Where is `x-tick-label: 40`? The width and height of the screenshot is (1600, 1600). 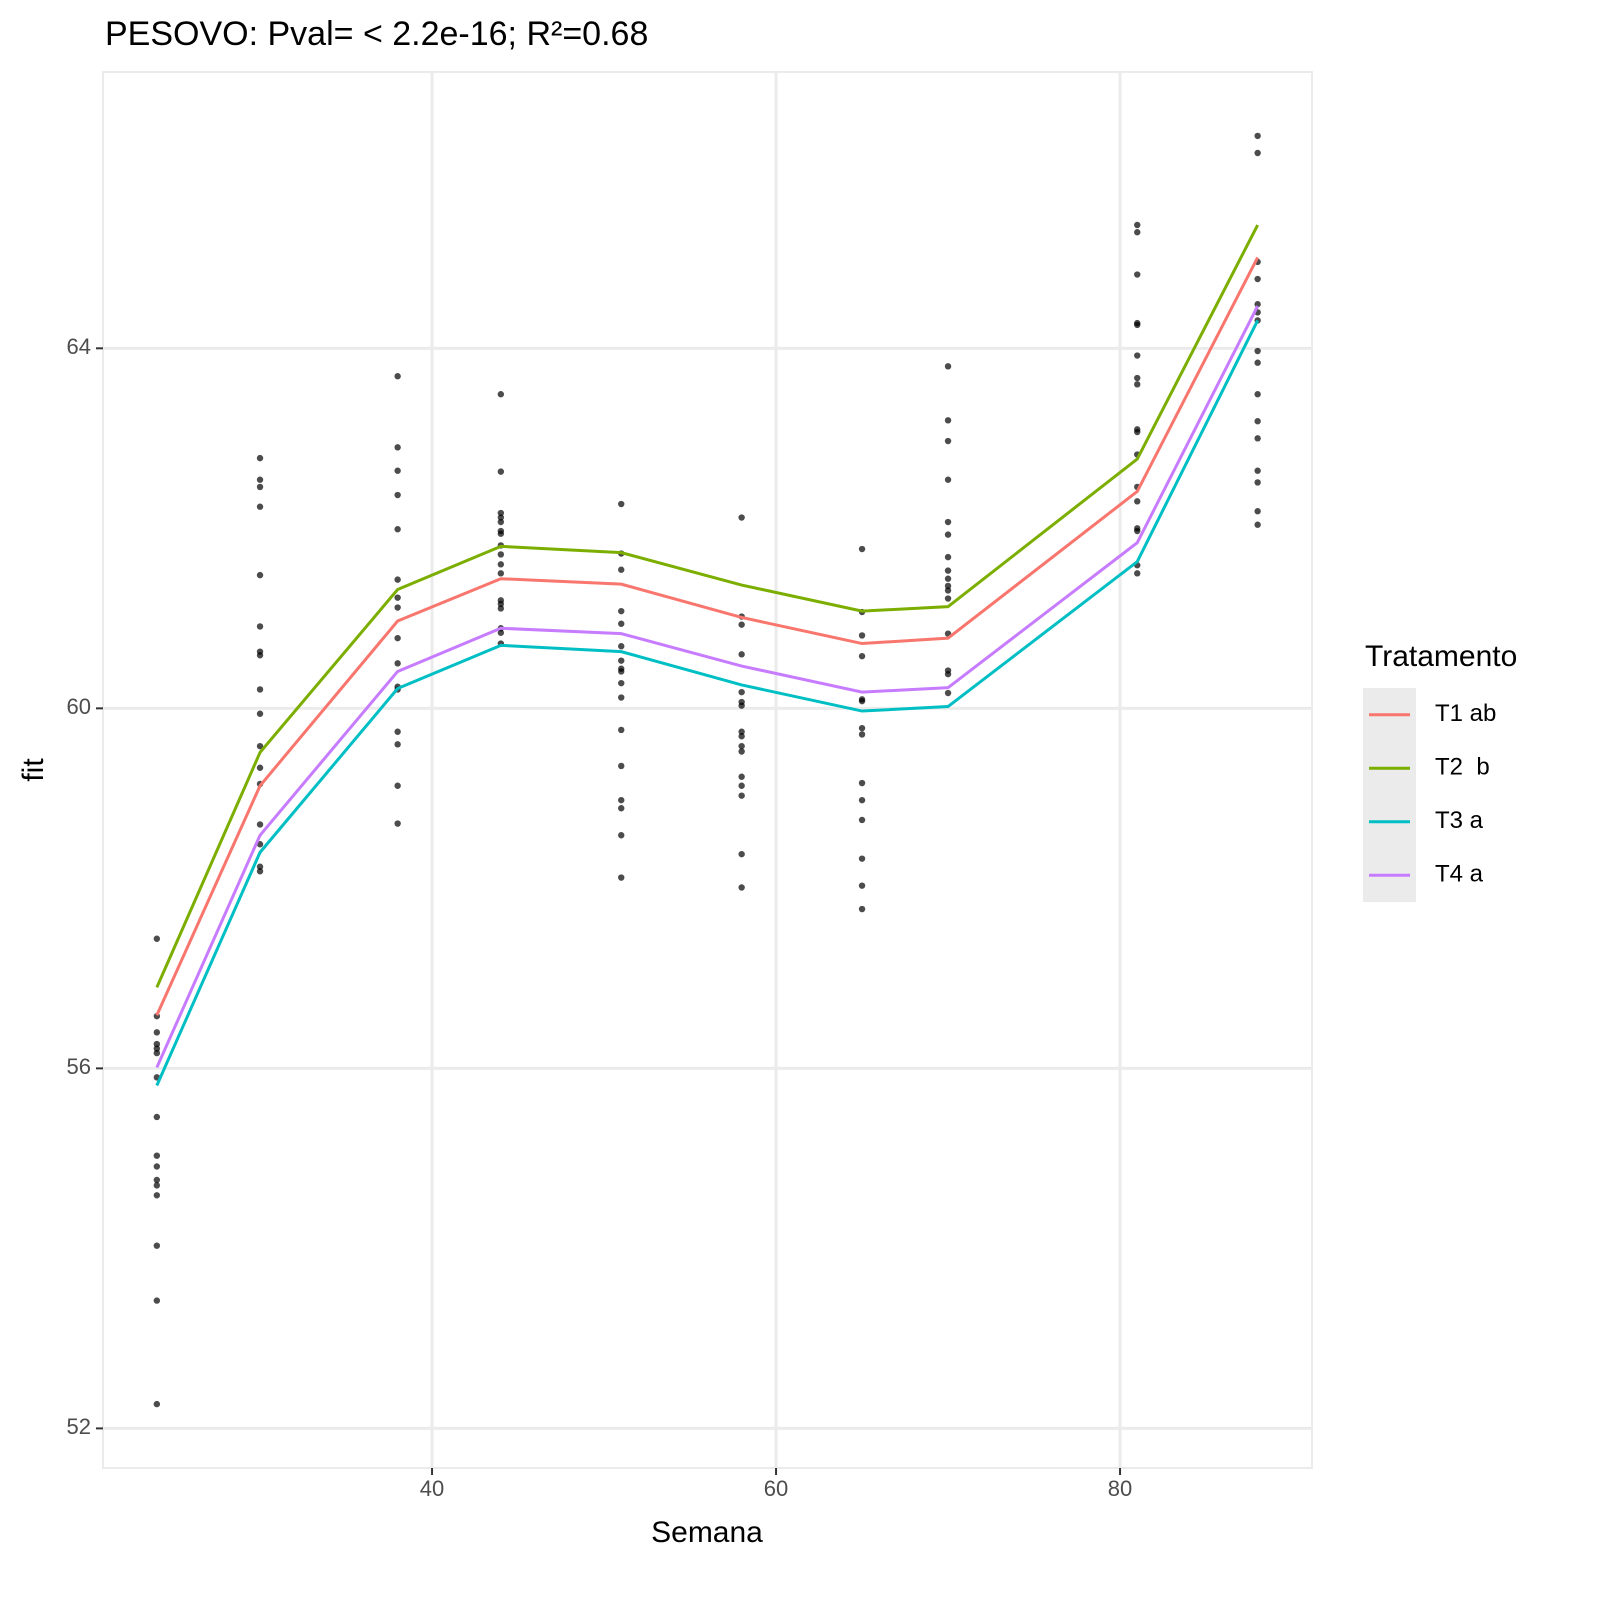
x-tick-label: 40 is located at coordinates (432, 1488).